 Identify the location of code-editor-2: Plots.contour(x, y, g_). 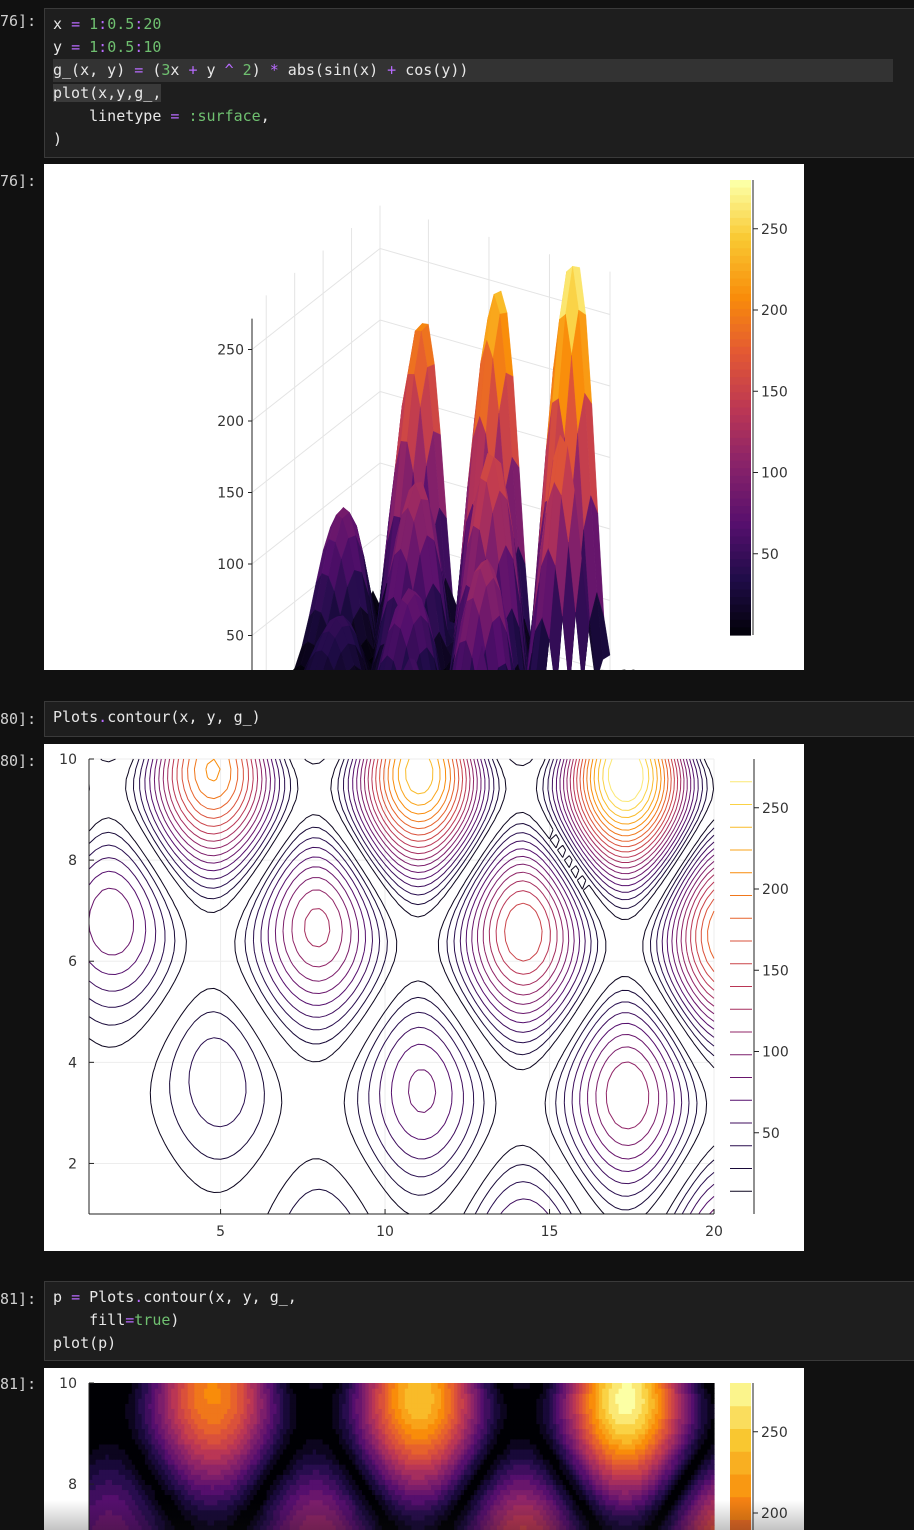
(479, 717).